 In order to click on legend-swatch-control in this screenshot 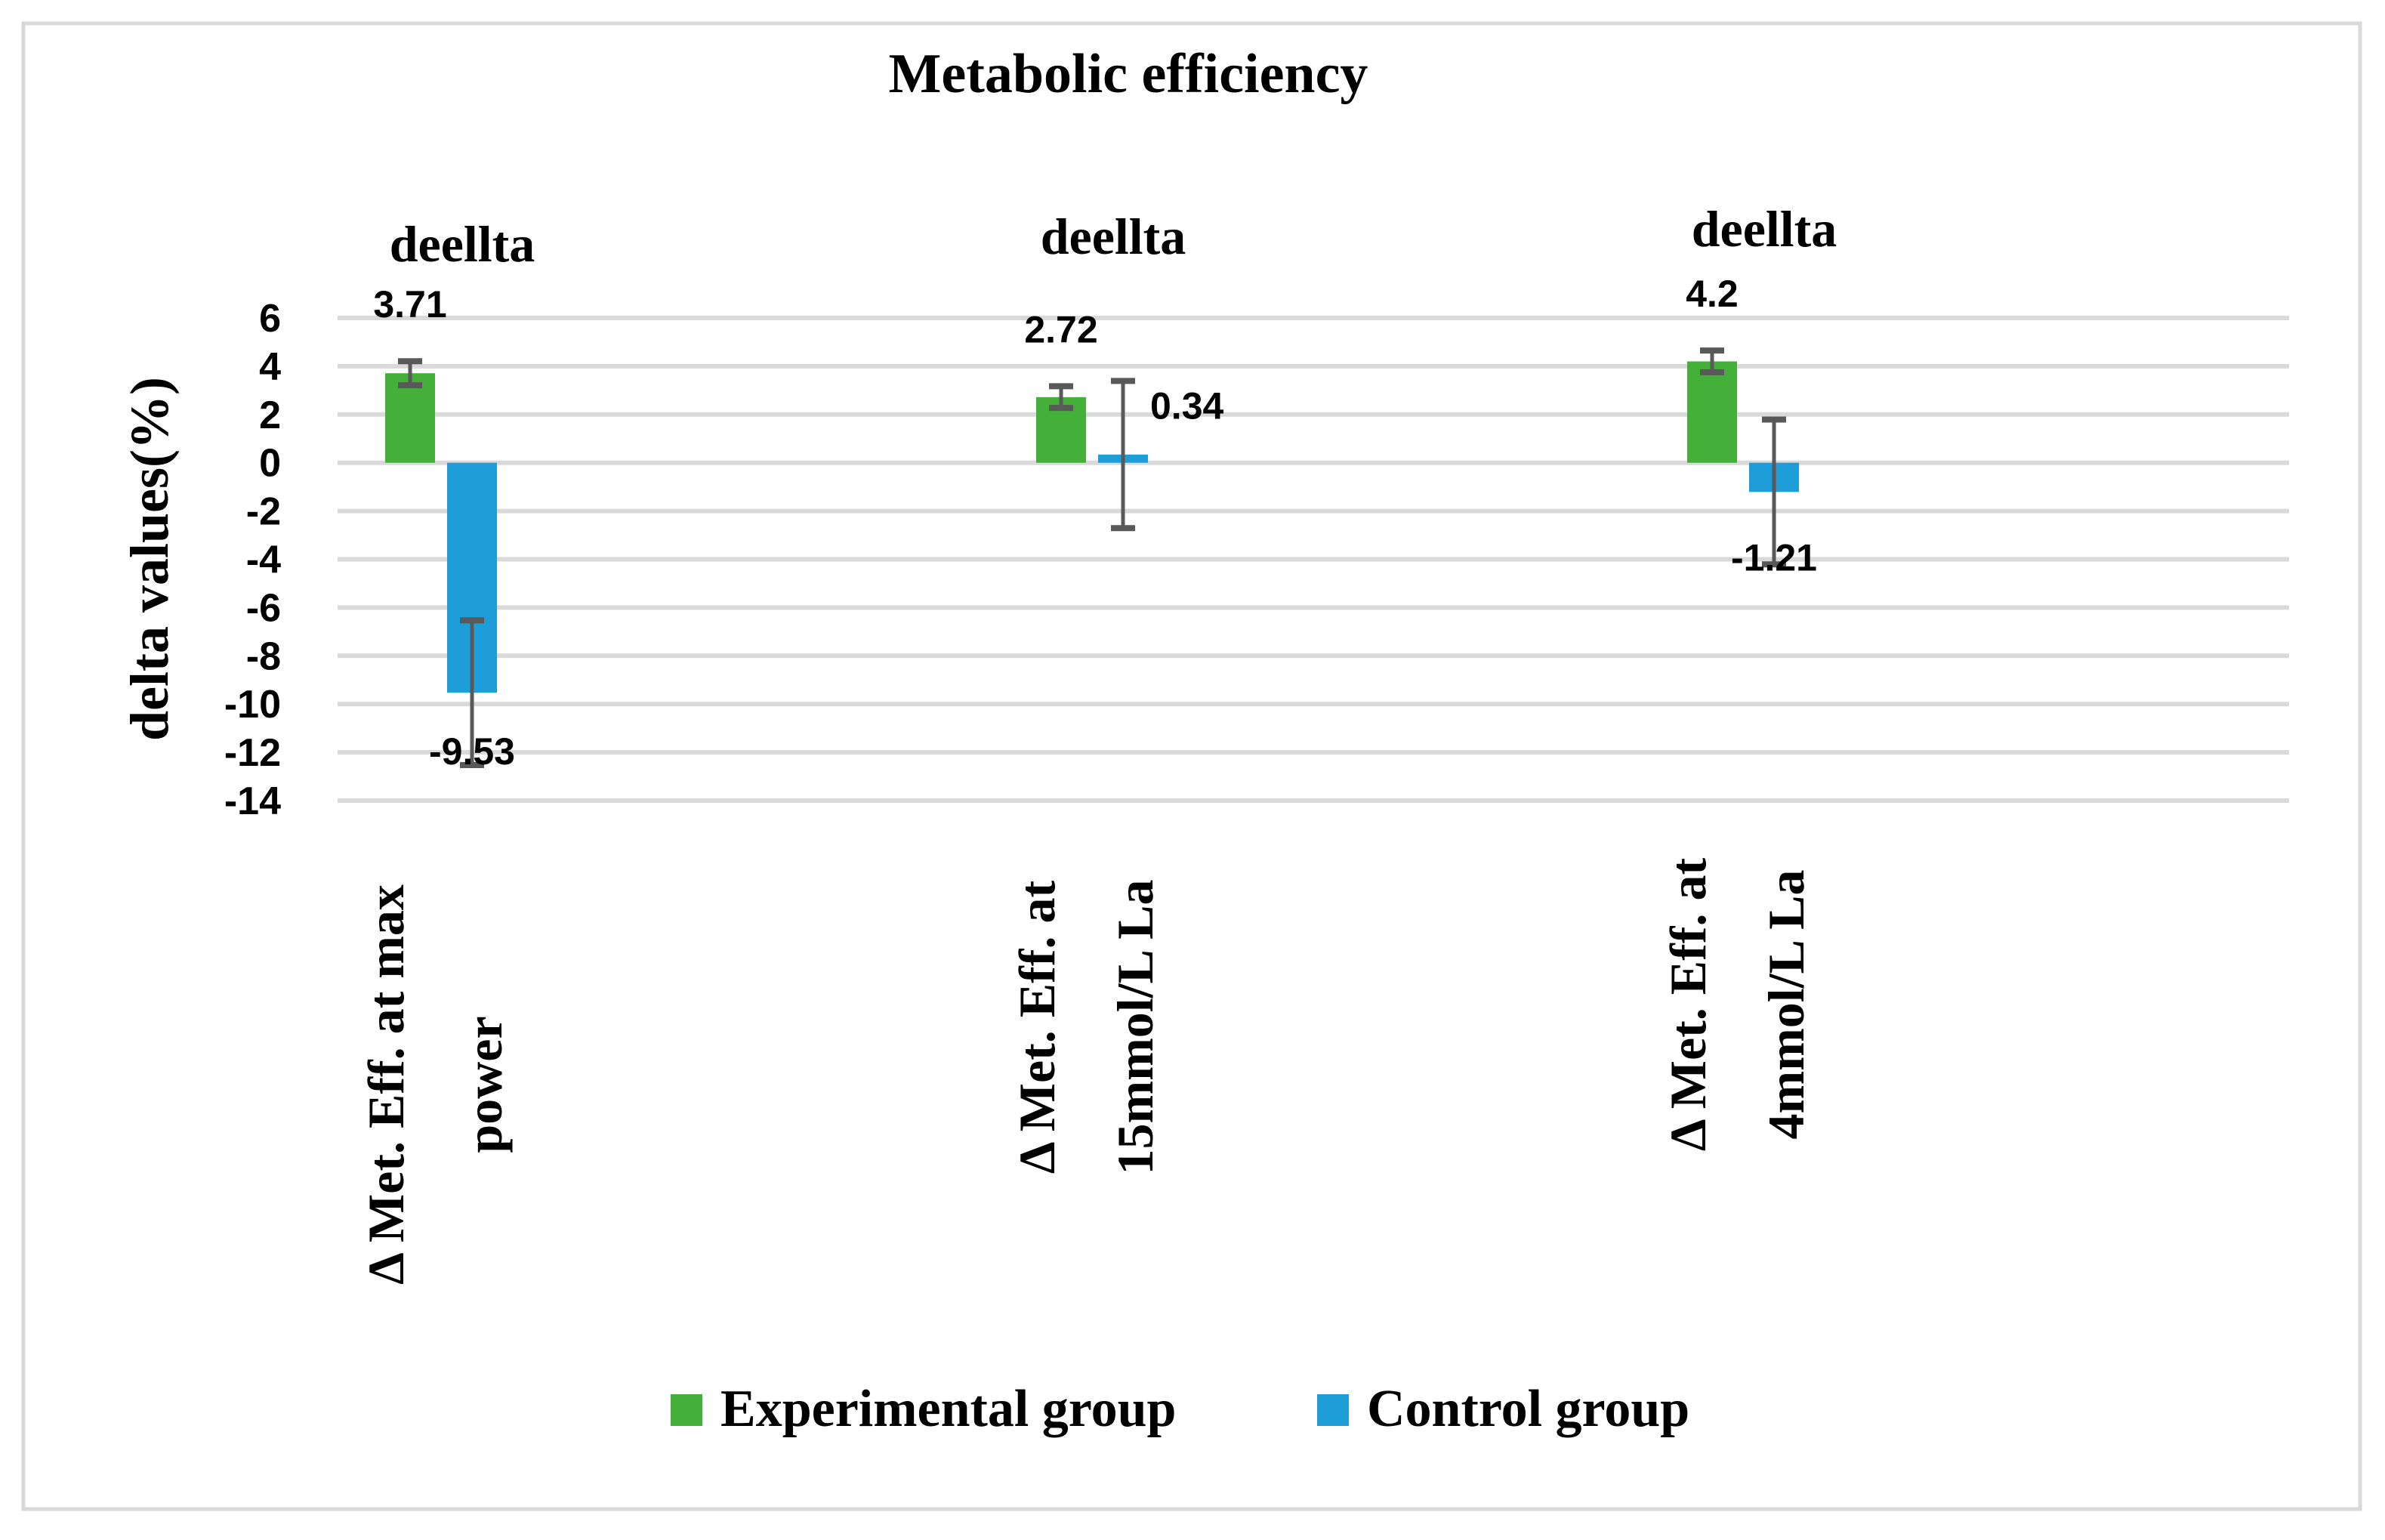, I will do `click(1333, 1410)`.